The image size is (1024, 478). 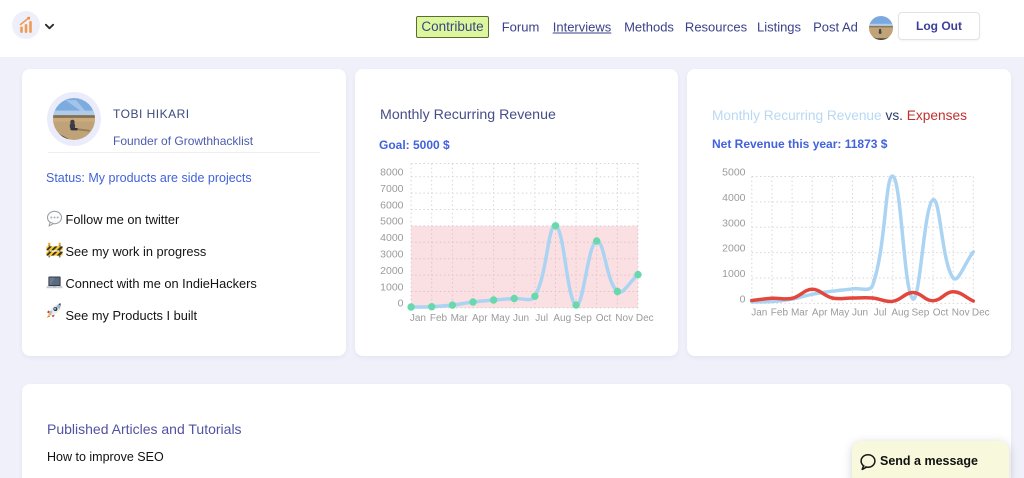 What do you see at coordinates (392, 173) in the screenshot?
I see `svg-text: 8000` at bounding box center [392, 173].